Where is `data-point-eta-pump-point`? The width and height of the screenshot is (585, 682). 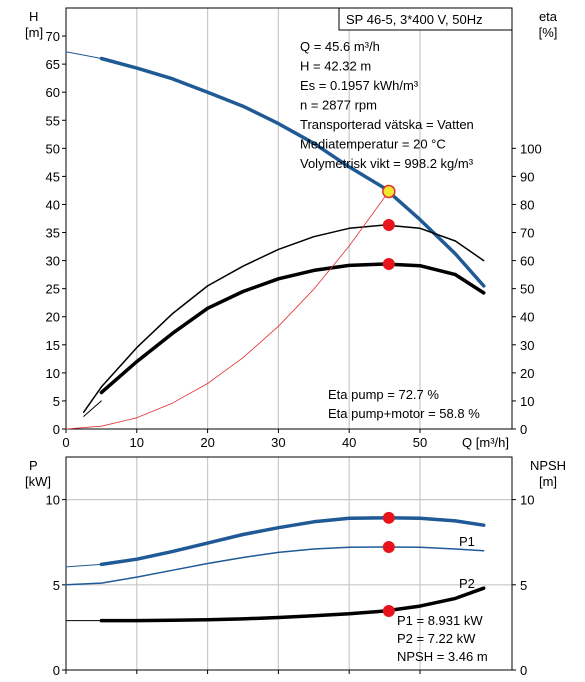 data-point-eta-pump-point is located at coordinates (388, 224).